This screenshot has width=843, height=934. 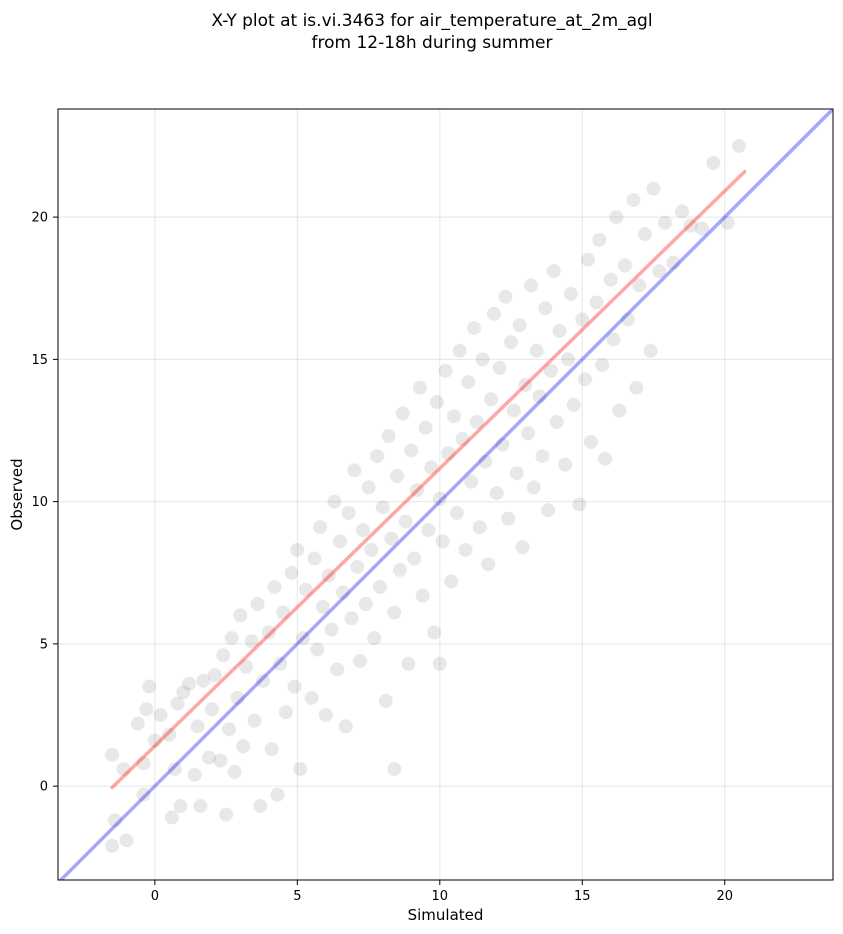 I want to click on y-tick-label: 0, so click(x=44, y=787).